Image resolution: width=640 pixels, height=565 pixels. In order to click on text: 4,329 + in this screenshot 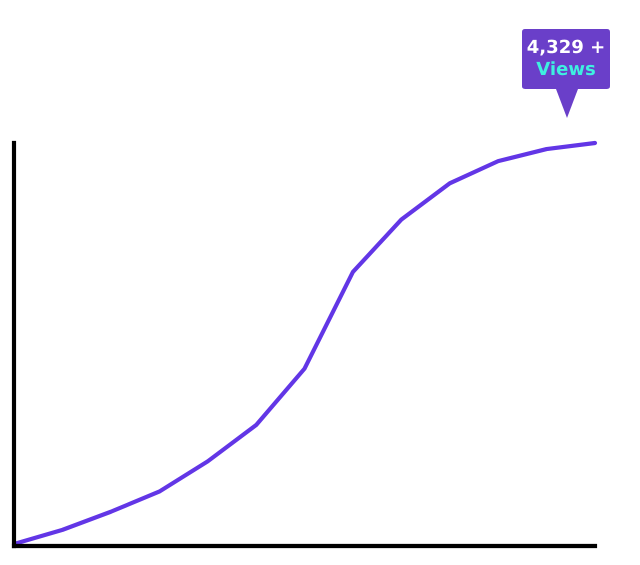, I will do `click(566, 48)`.